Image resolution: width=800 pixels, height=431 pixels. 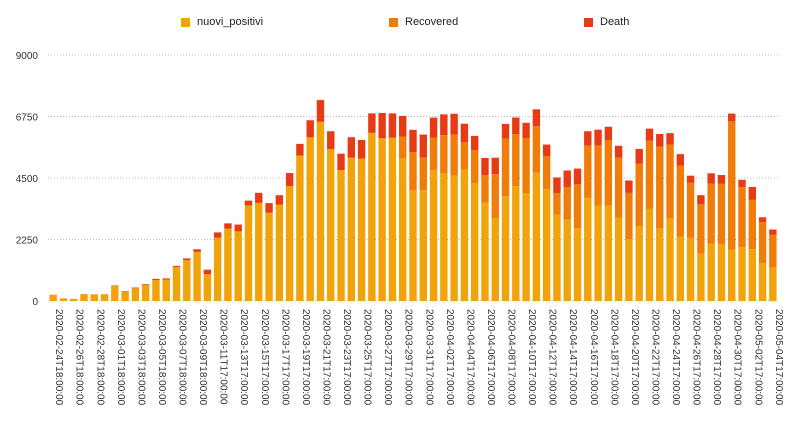 I want to click on y-tick-label: 4500, so click(x=27, y=179).